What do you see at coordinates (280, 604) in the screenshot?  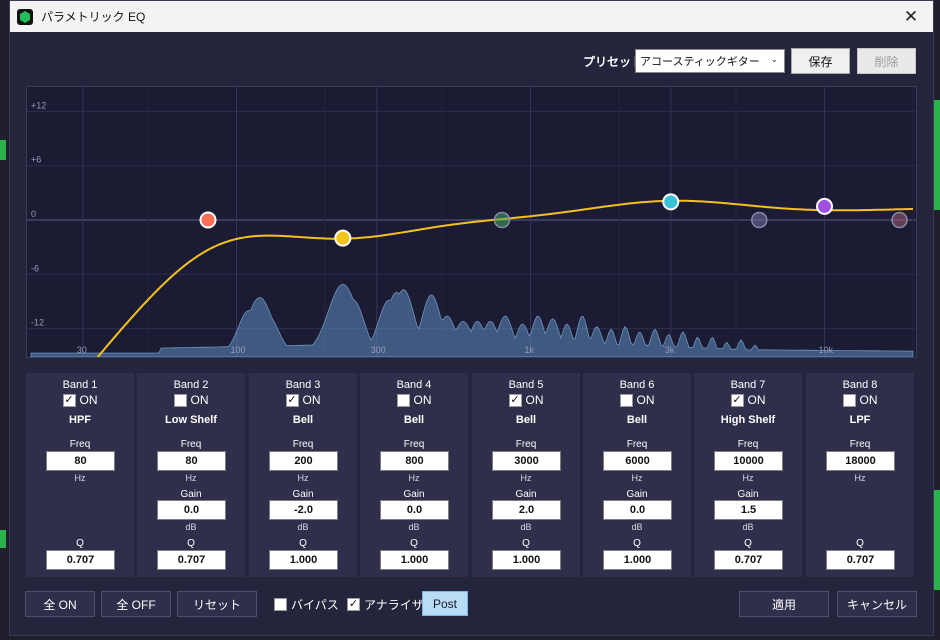 I see `bypass-checkbox` at bounding box center [280, 604].